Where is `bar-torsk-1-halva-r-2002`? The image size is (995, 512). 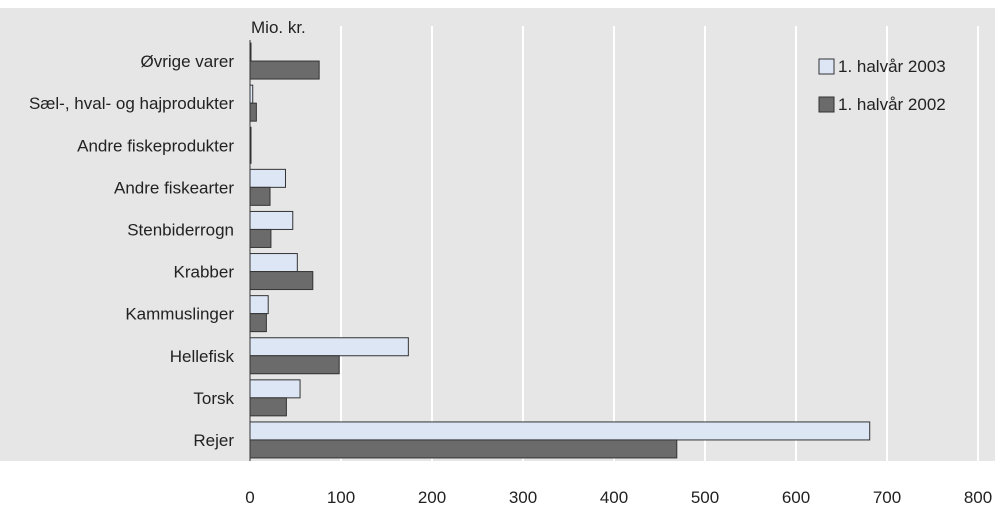
bar-torsk-1-halva-r-2002 is located at coordinates (268, 407).